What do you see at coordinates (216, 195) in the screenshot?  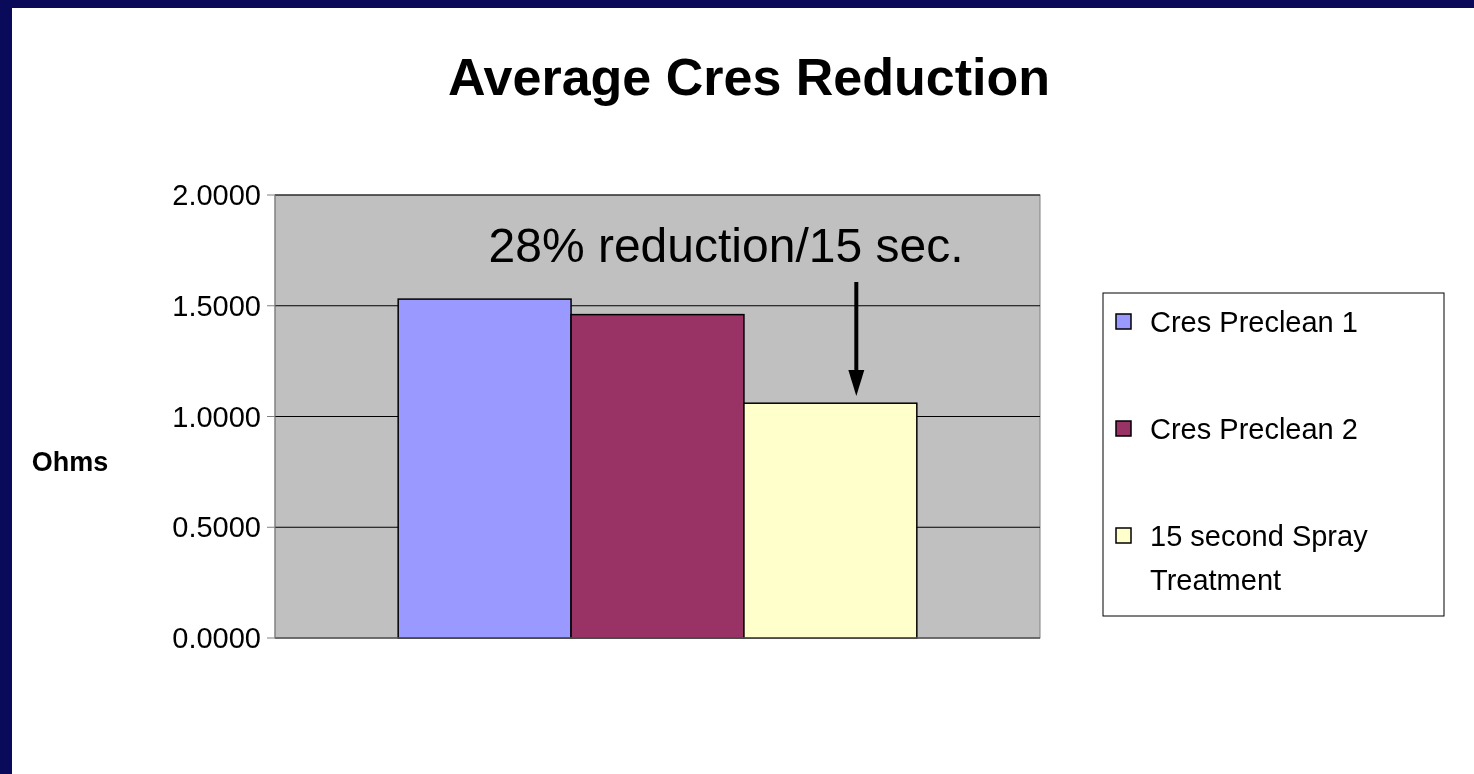 I see `y-tick-label: 2.0000` at bounding box center [216, 195].